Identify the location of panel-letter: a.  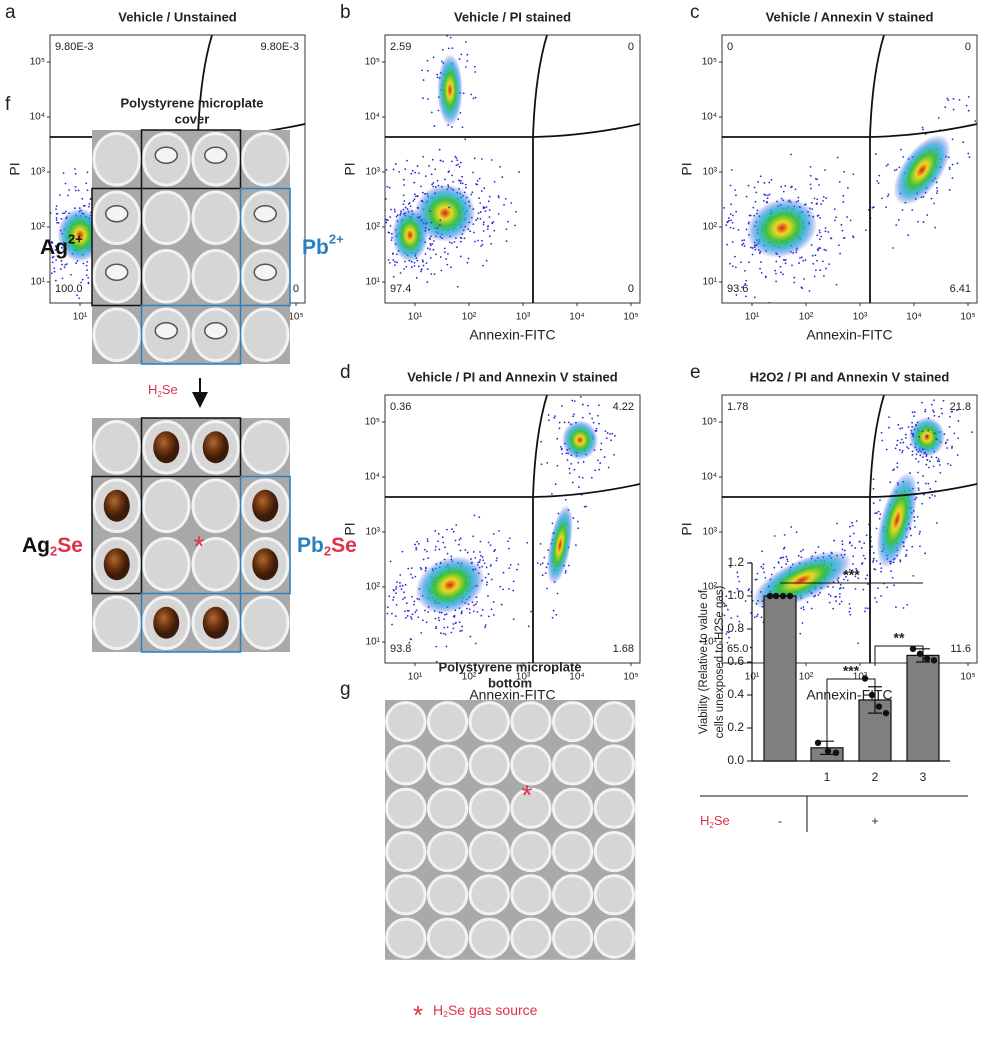
(10, 12).